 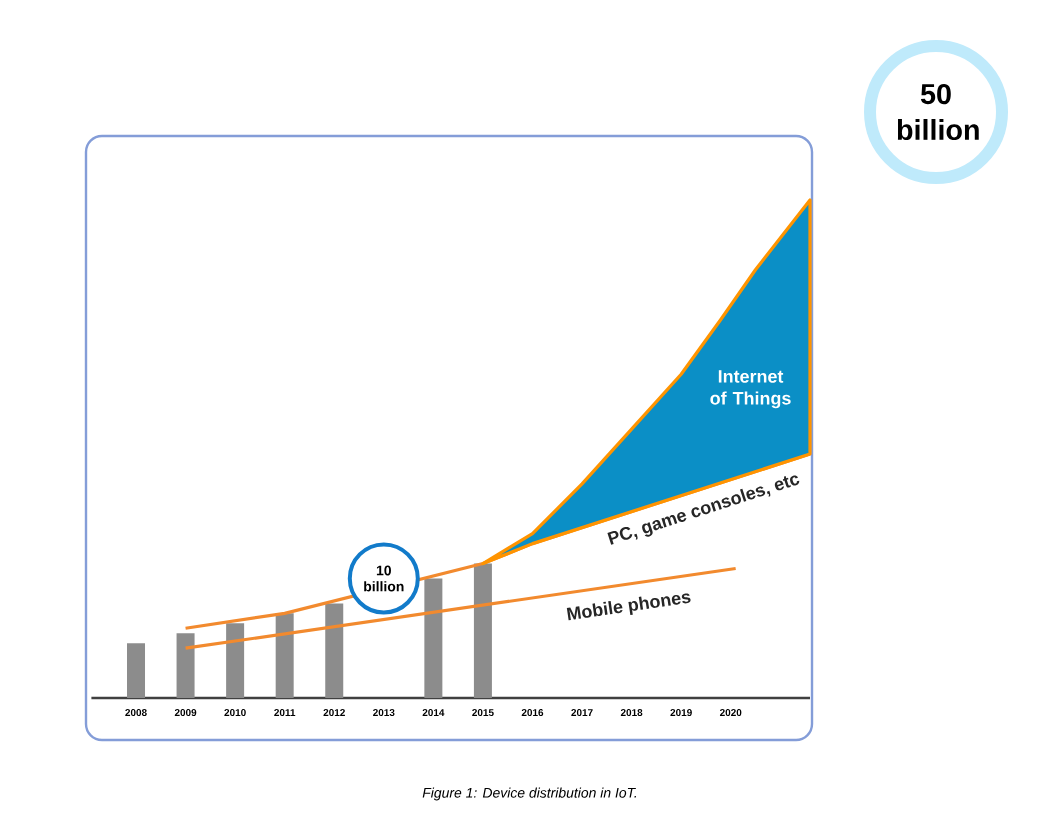 What do you see at coordinates (750, 389) in the screenshot?
I see `series-label: Internet of Things` at bounding box center [750, 389].